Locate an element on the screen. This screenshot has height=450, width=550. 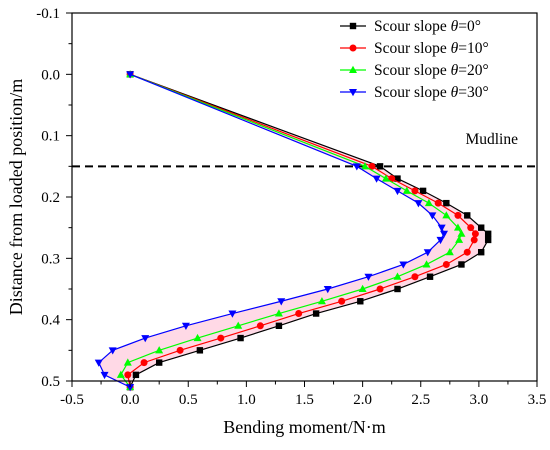
legend-item-scour-slope-theta-30deg: Scour slope θ=30° is located at coordinates (414, 92).